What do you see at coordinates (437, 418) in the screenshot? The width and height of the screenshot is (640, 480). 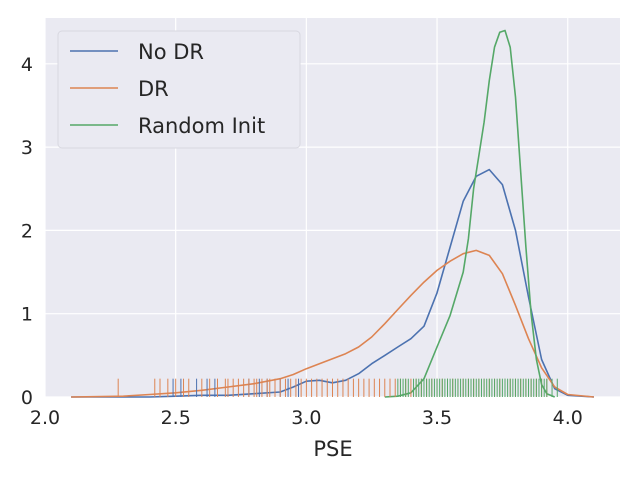 I see `x-tick-label: 3.5` at bounding box center [437, 418].